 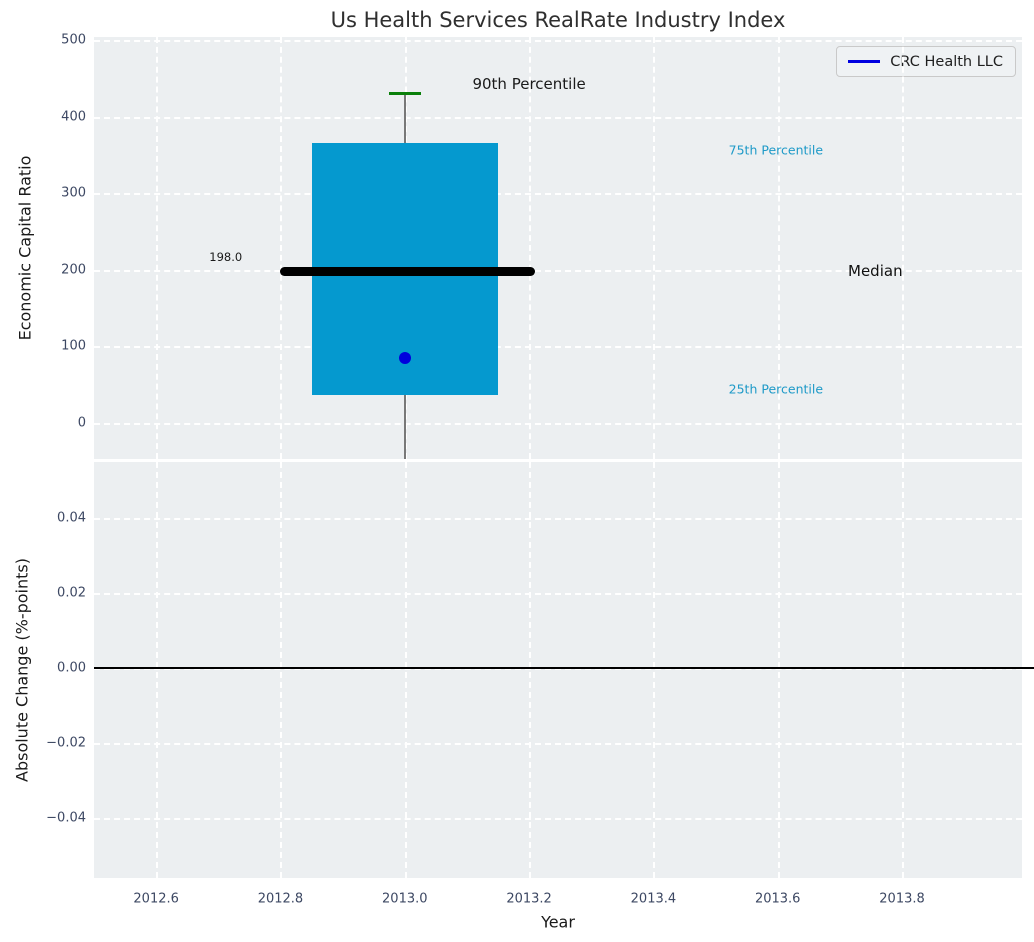 I want to click on chart-annotation: 198.0, so click(x=226, y=256).